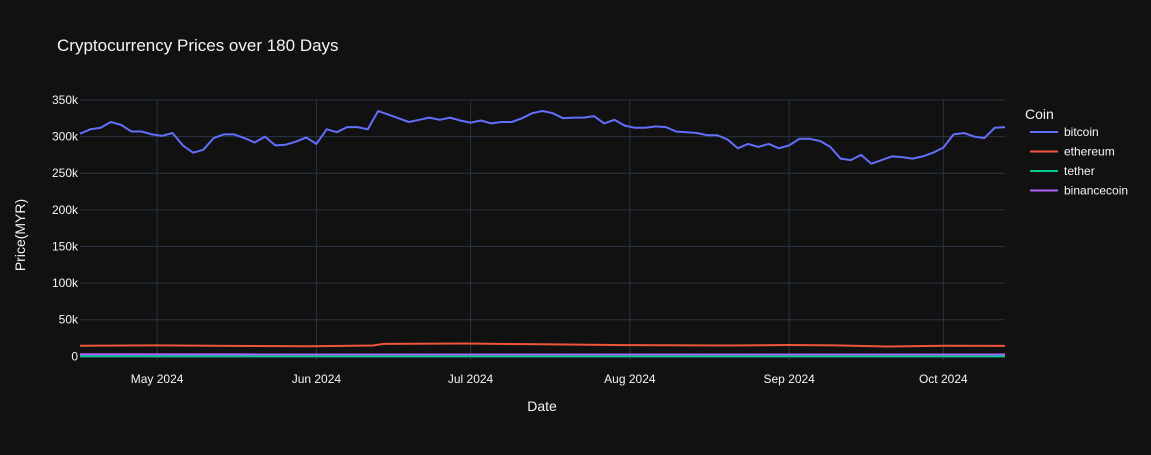 This screenshot has width=1151, height=455. I want to click on legend-title: Coin, so click(1039, 114).